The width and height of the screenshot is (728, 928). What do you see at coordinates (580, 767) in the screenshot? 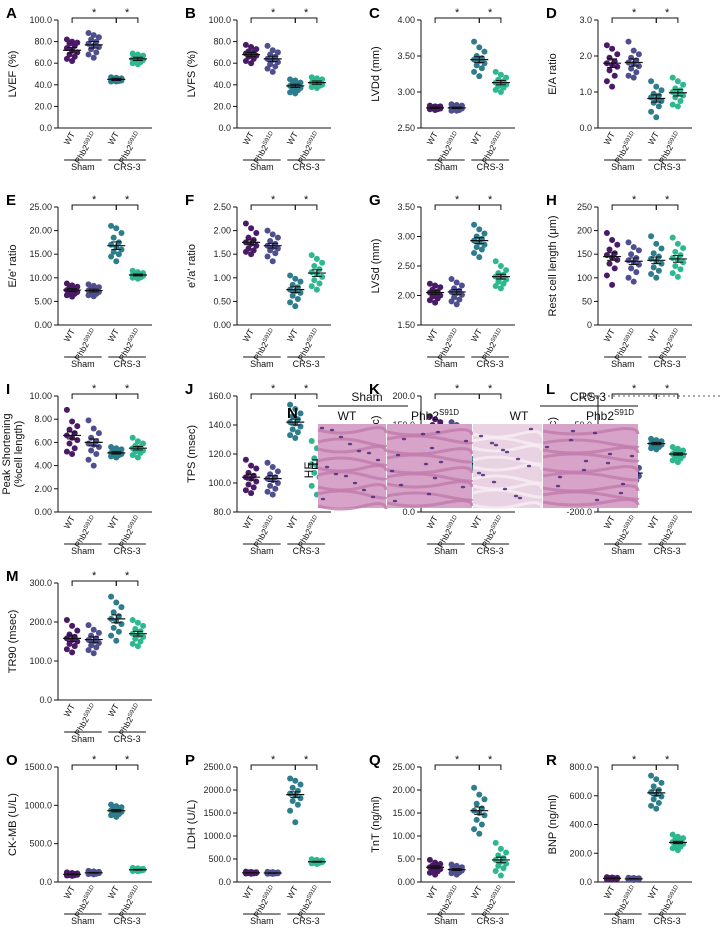
I see `y-tick-label: 800.0` at bounding box center [580, 767].